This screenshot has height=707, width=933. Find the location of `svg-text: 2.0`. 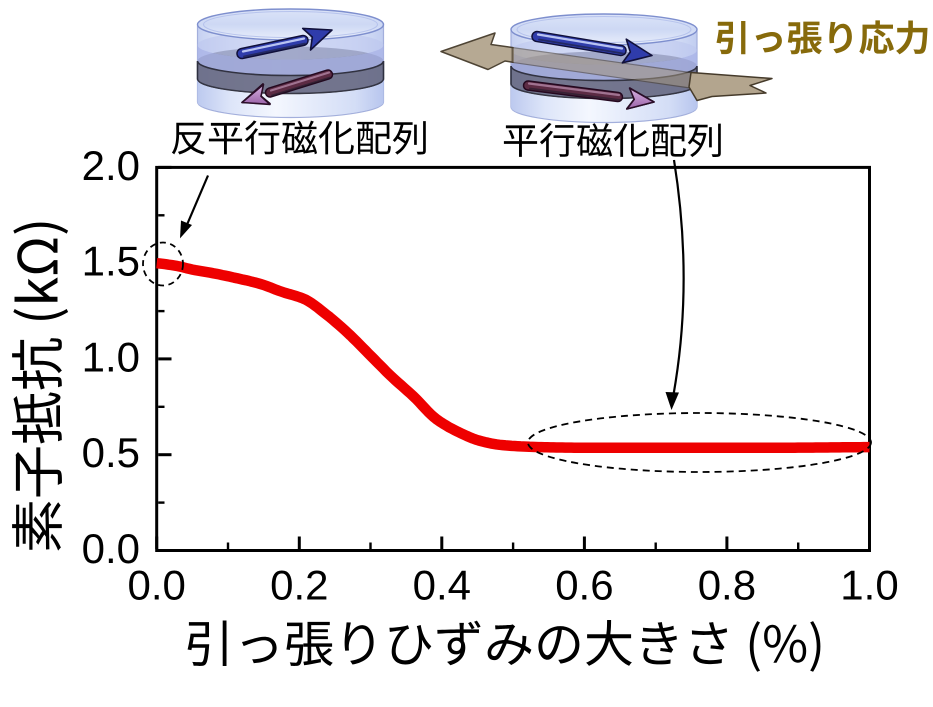

svg-text: 2.0 is located at coordinates (111, 165).